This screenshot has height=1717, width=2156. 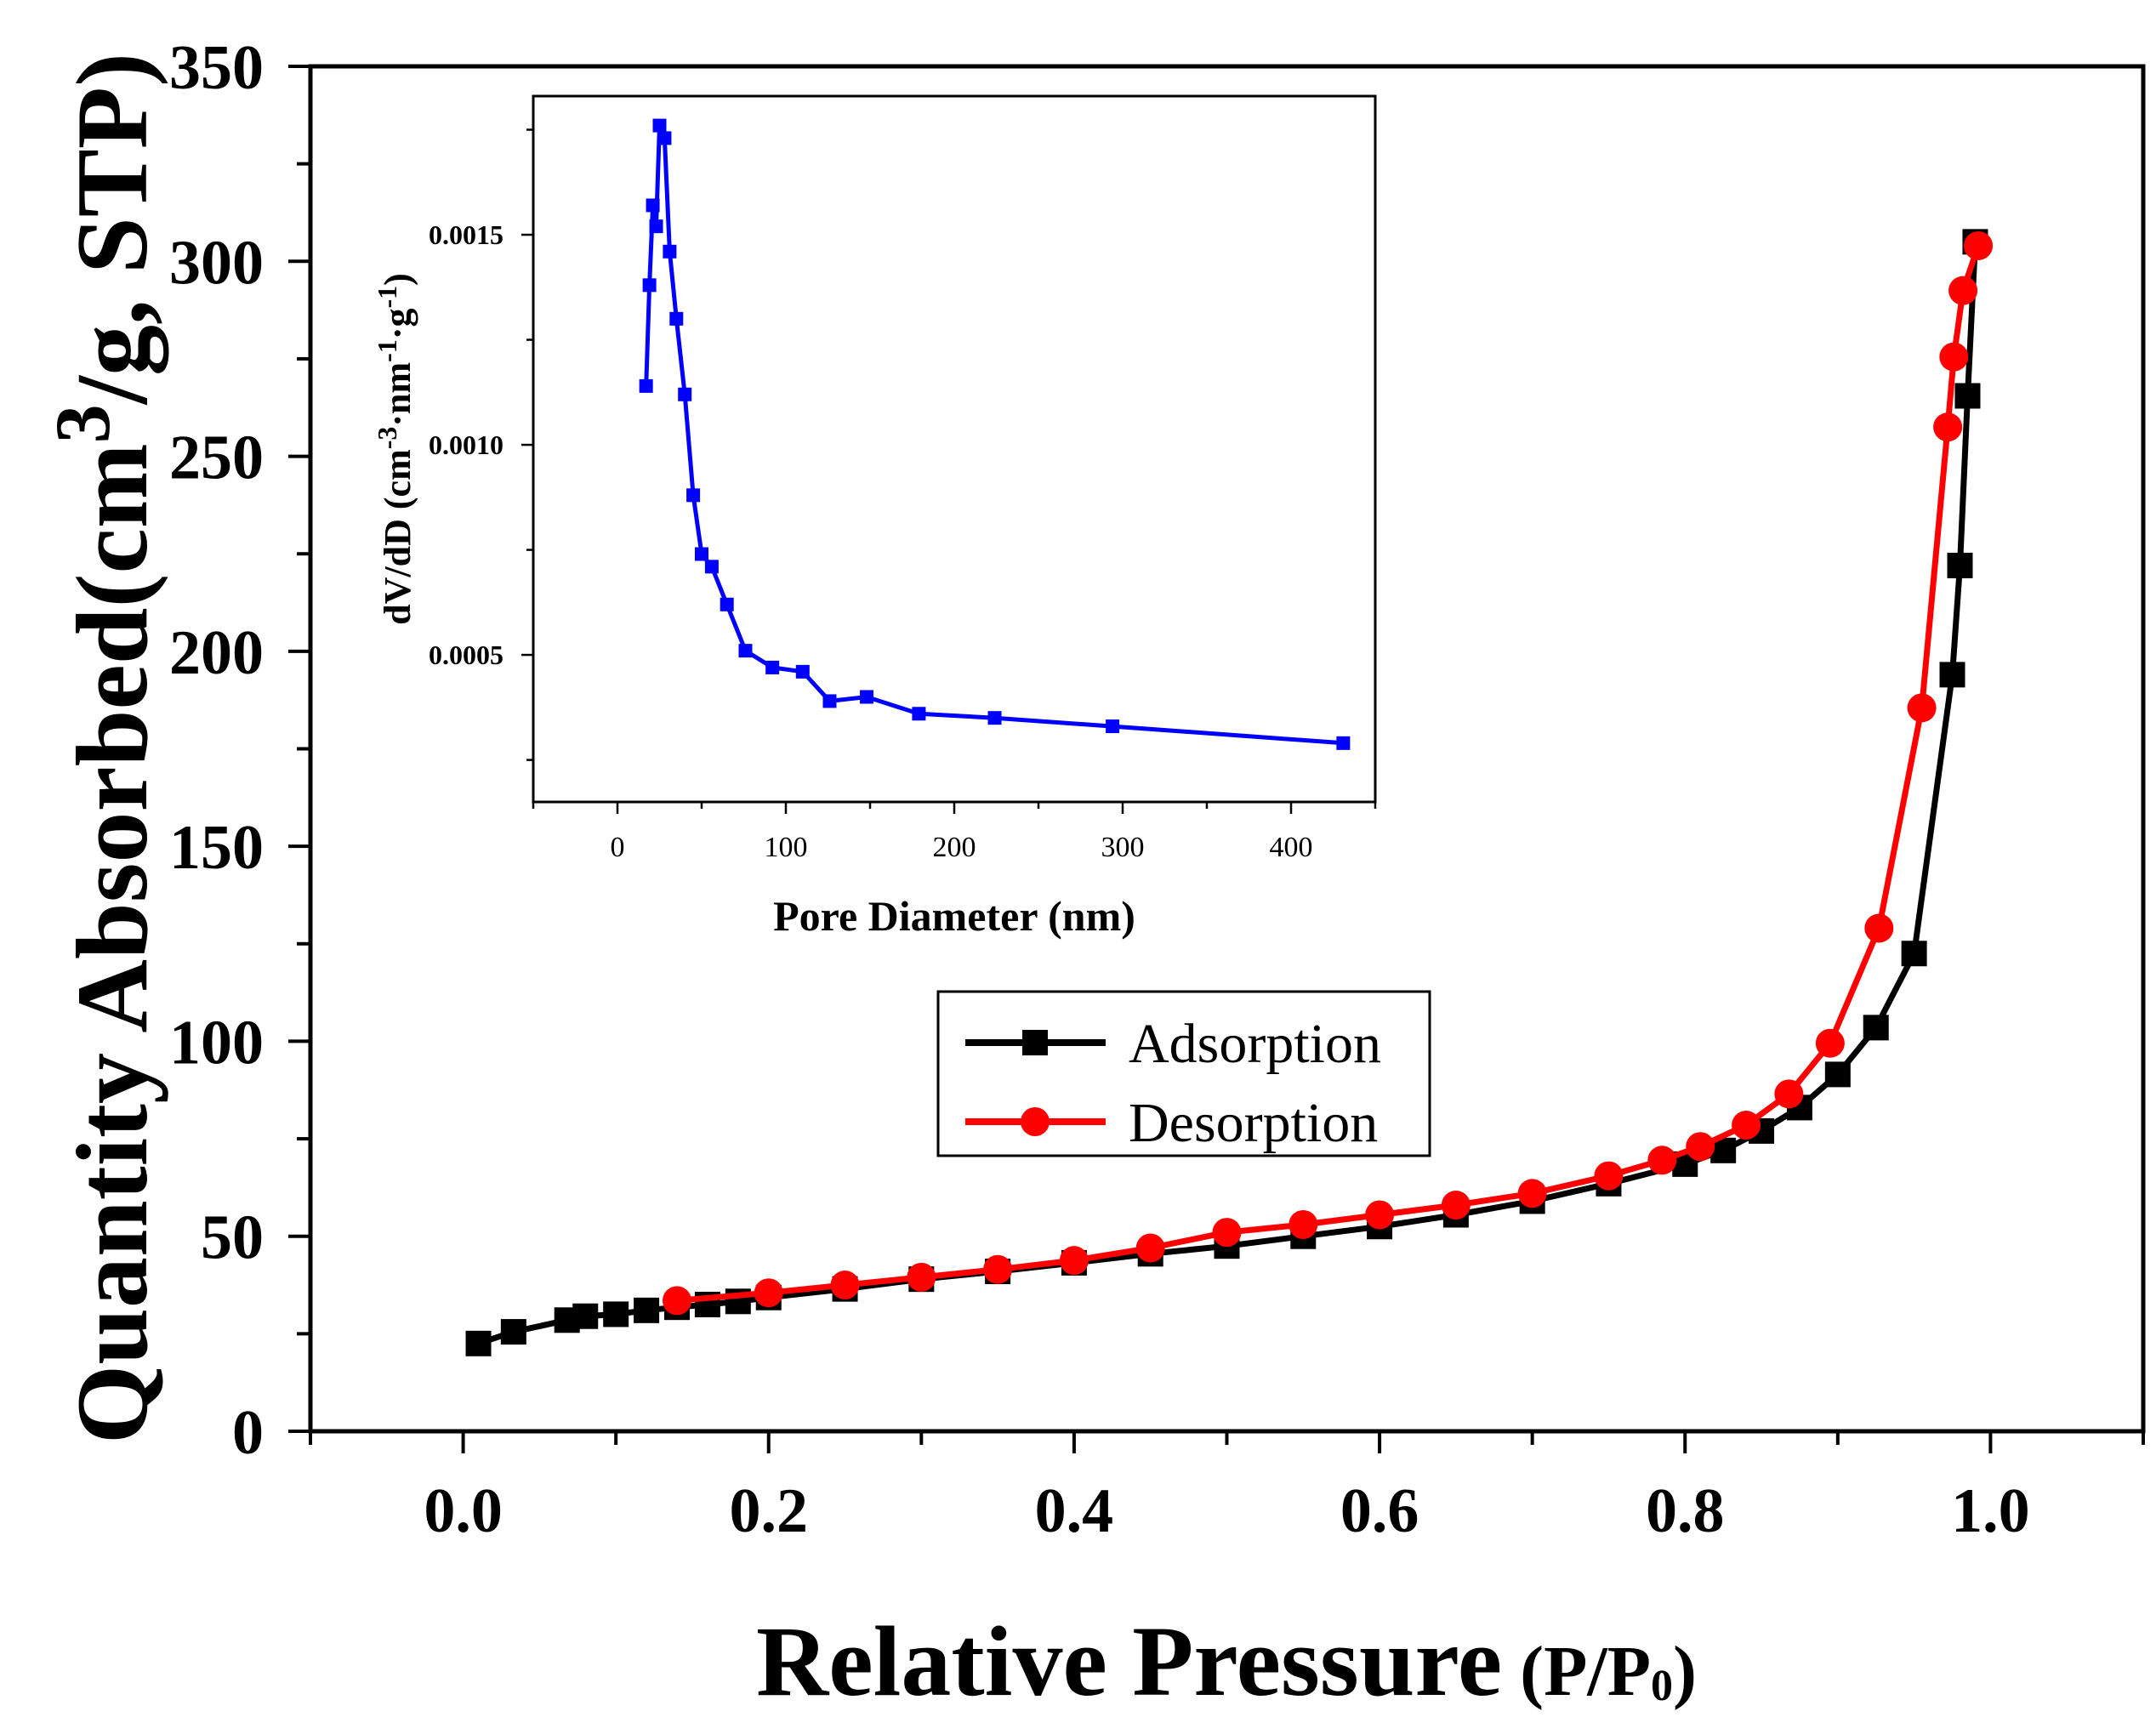 I want to click on main-x-tick-label: 0.2, so click(x=769, y=1511).